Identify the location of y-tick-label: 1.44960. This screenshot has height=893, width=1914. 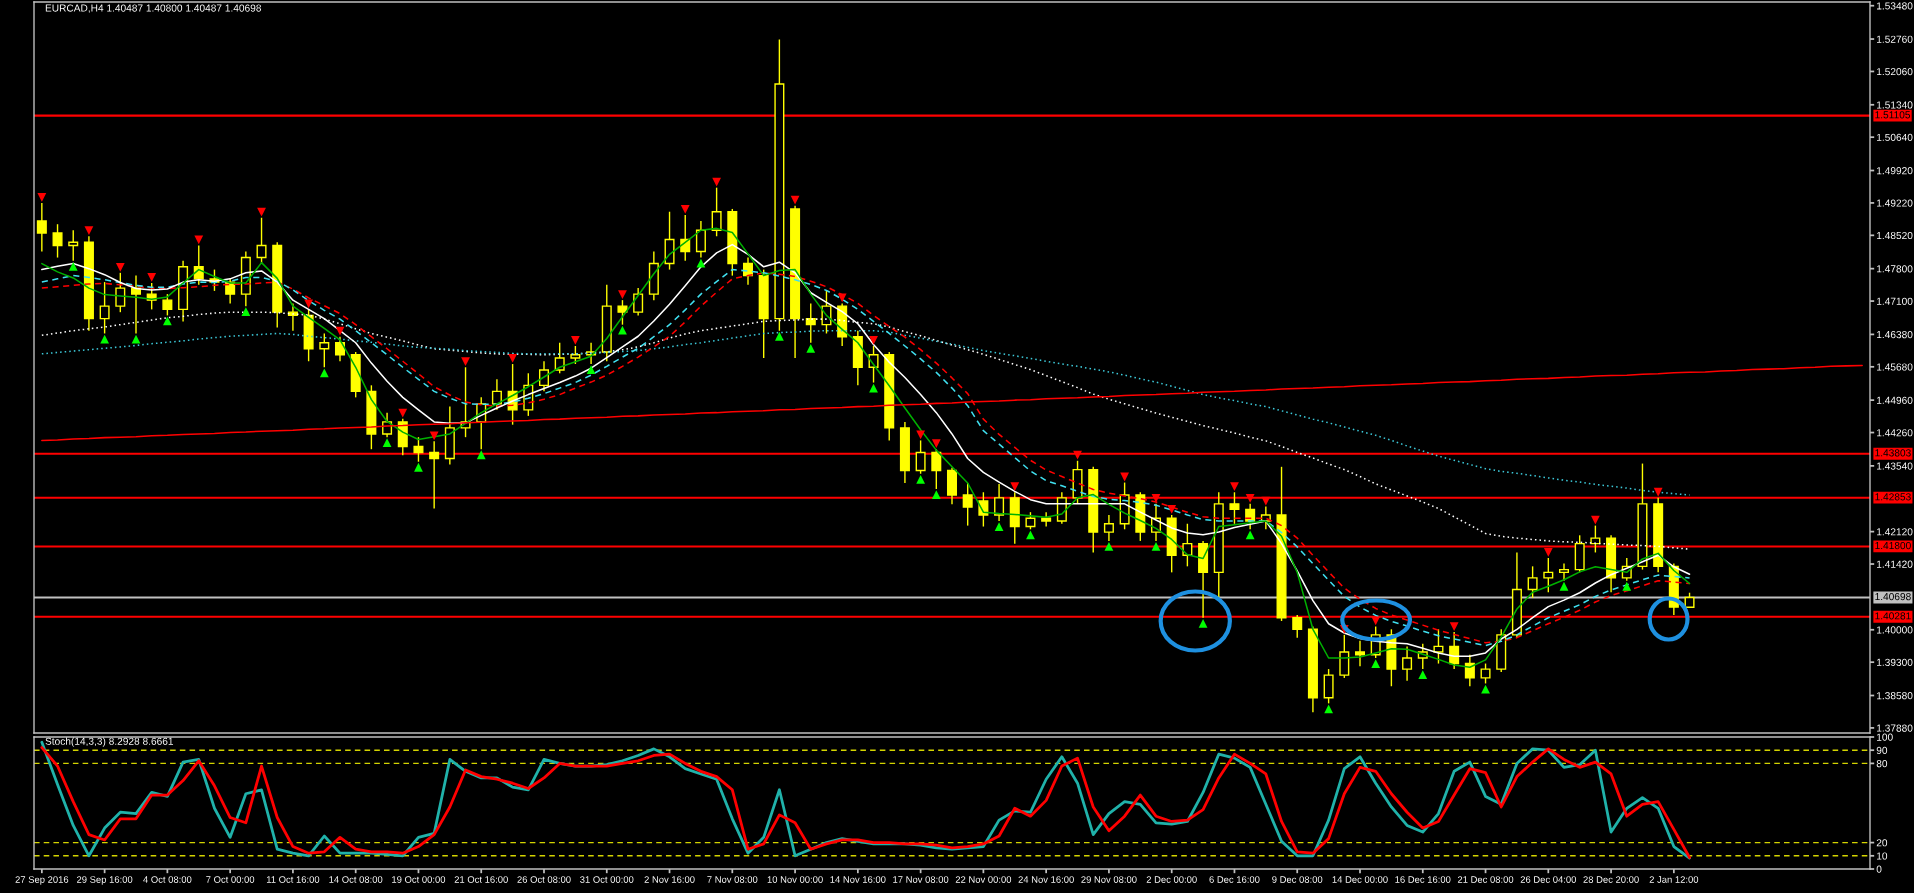
(1895, 400).